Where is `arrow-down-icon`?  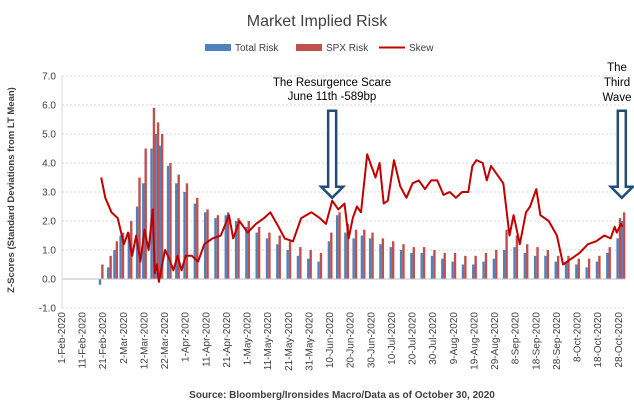
arrow-down-icon is located at coordinates (620, 154).